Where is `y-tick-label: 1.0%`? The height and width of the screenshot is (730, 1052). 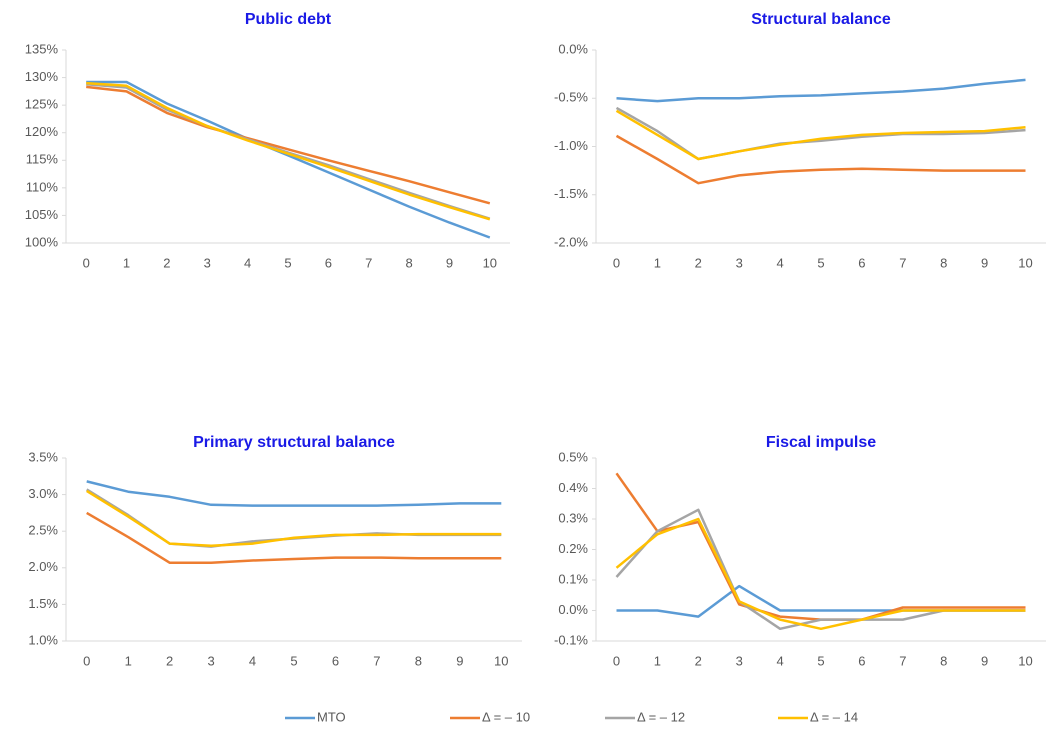 y-tick-label: 1.0% is located at coordinates (43, 639).